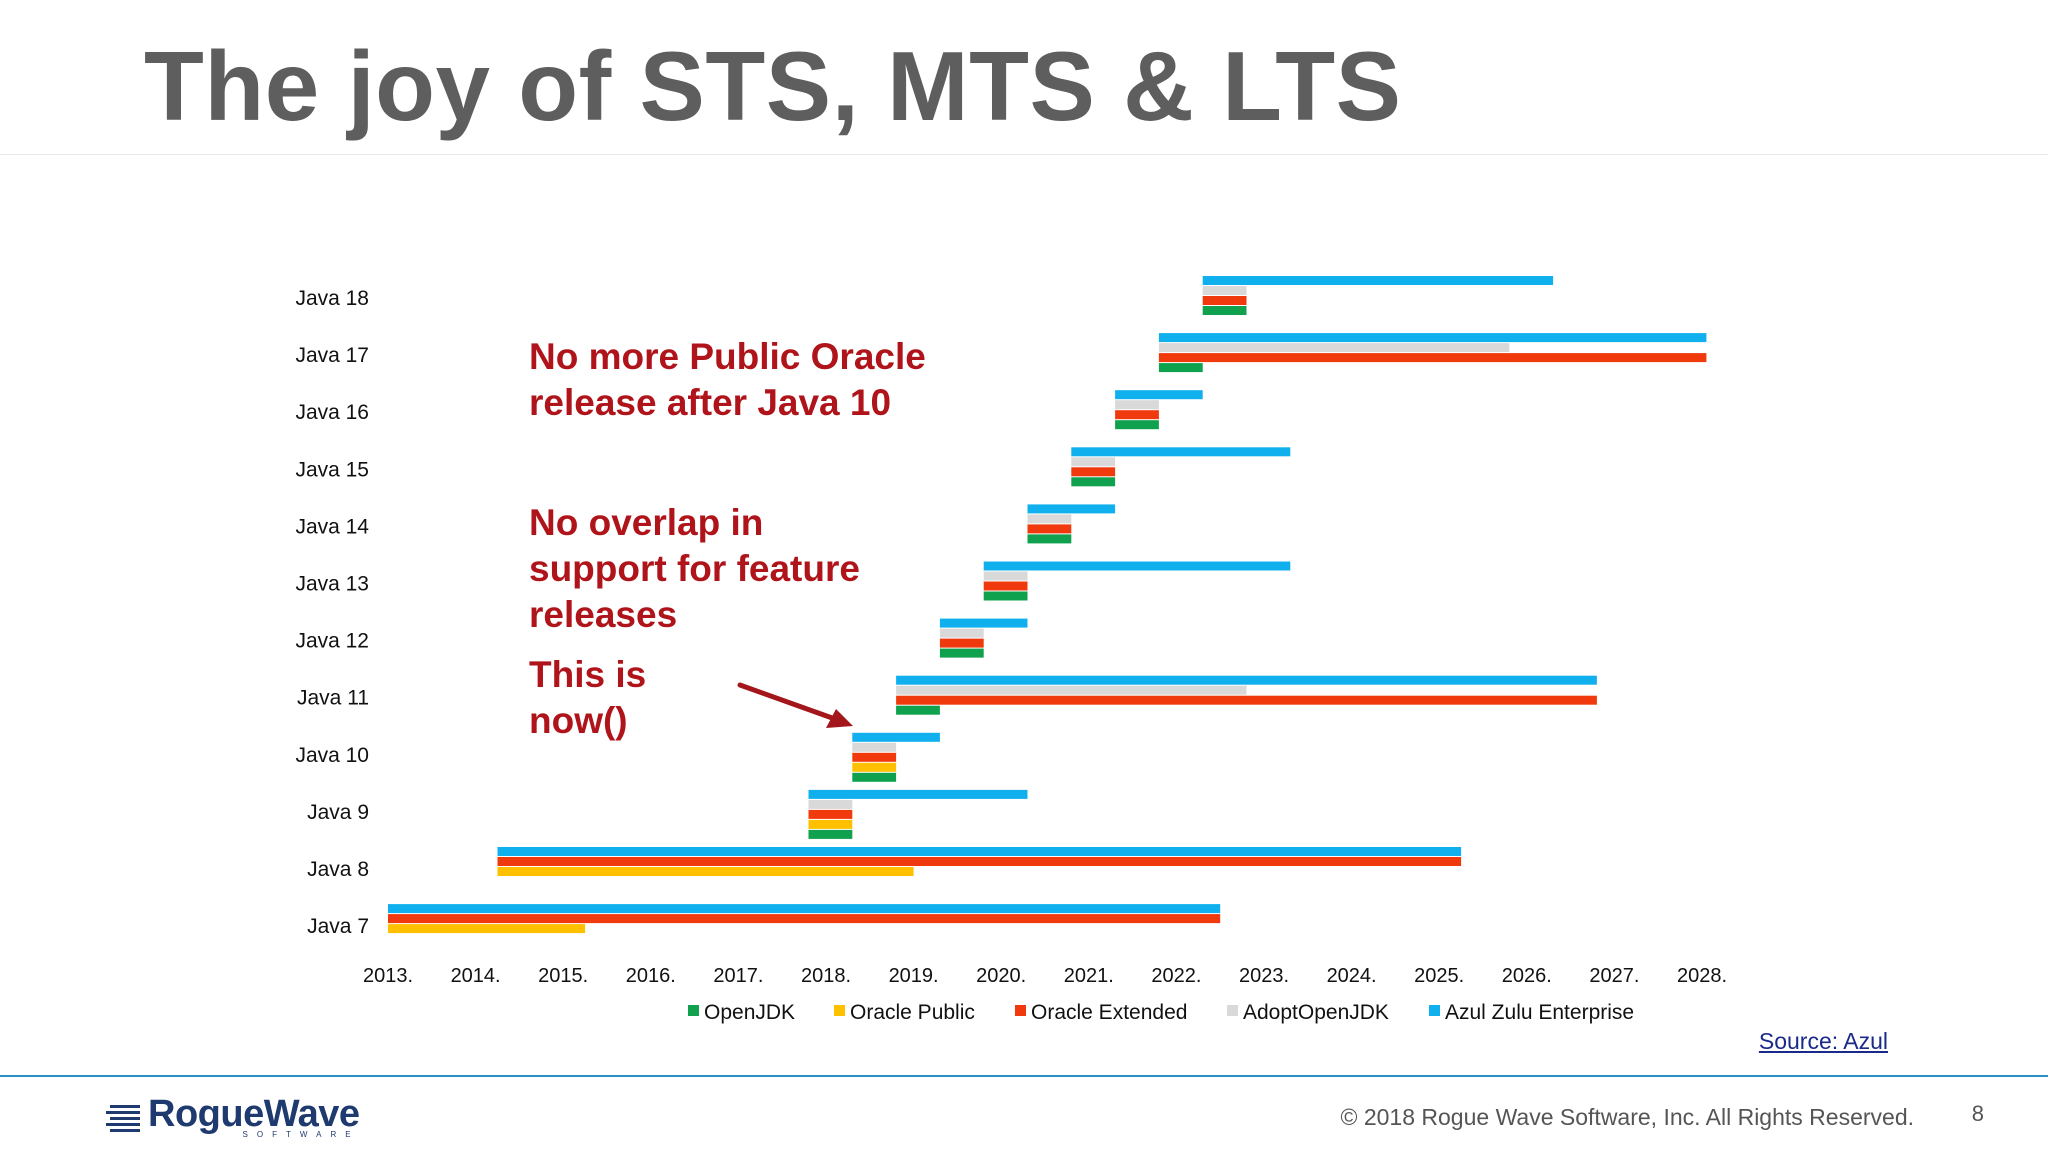  I want to click on x-tick-label: 2017., so click(738, 976).